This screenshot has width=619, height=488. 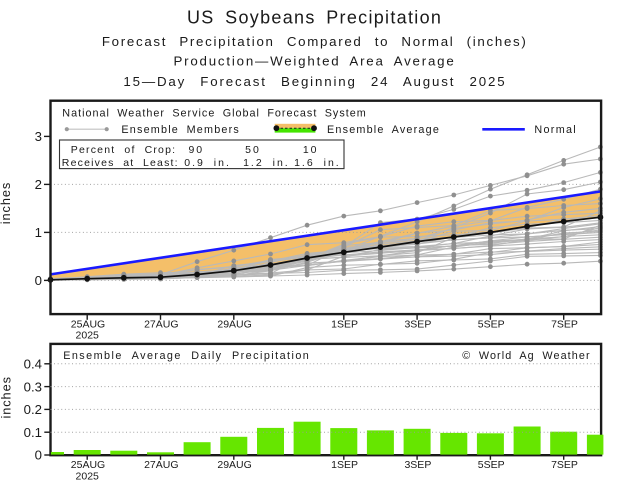 I want to click on svg-text:Production—Weighted Area Avera: Production—Weighted Area Average, so click(x=314, y=61).